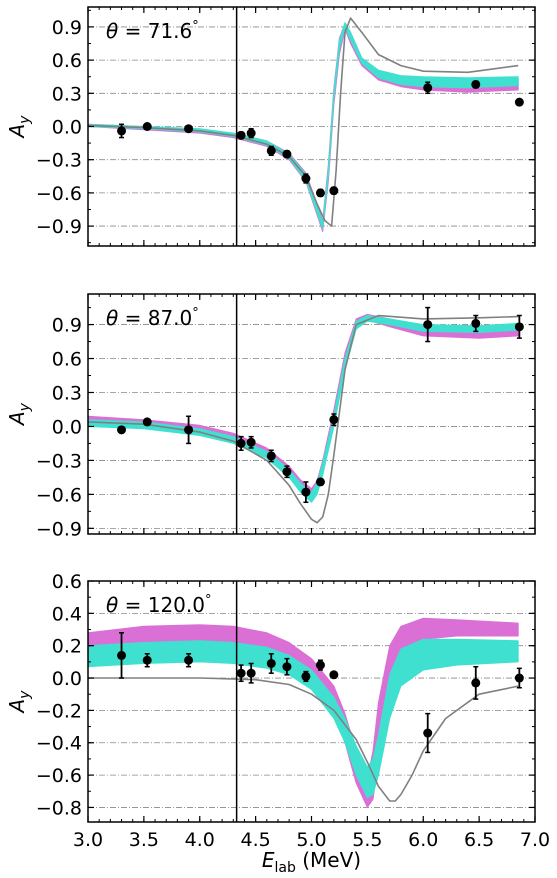 The image size is (557, 878). What do you see at coordinates (256, 840) in the screenshot?
I see `x-tick-label: 4.5` at bounding box center [256, 840].